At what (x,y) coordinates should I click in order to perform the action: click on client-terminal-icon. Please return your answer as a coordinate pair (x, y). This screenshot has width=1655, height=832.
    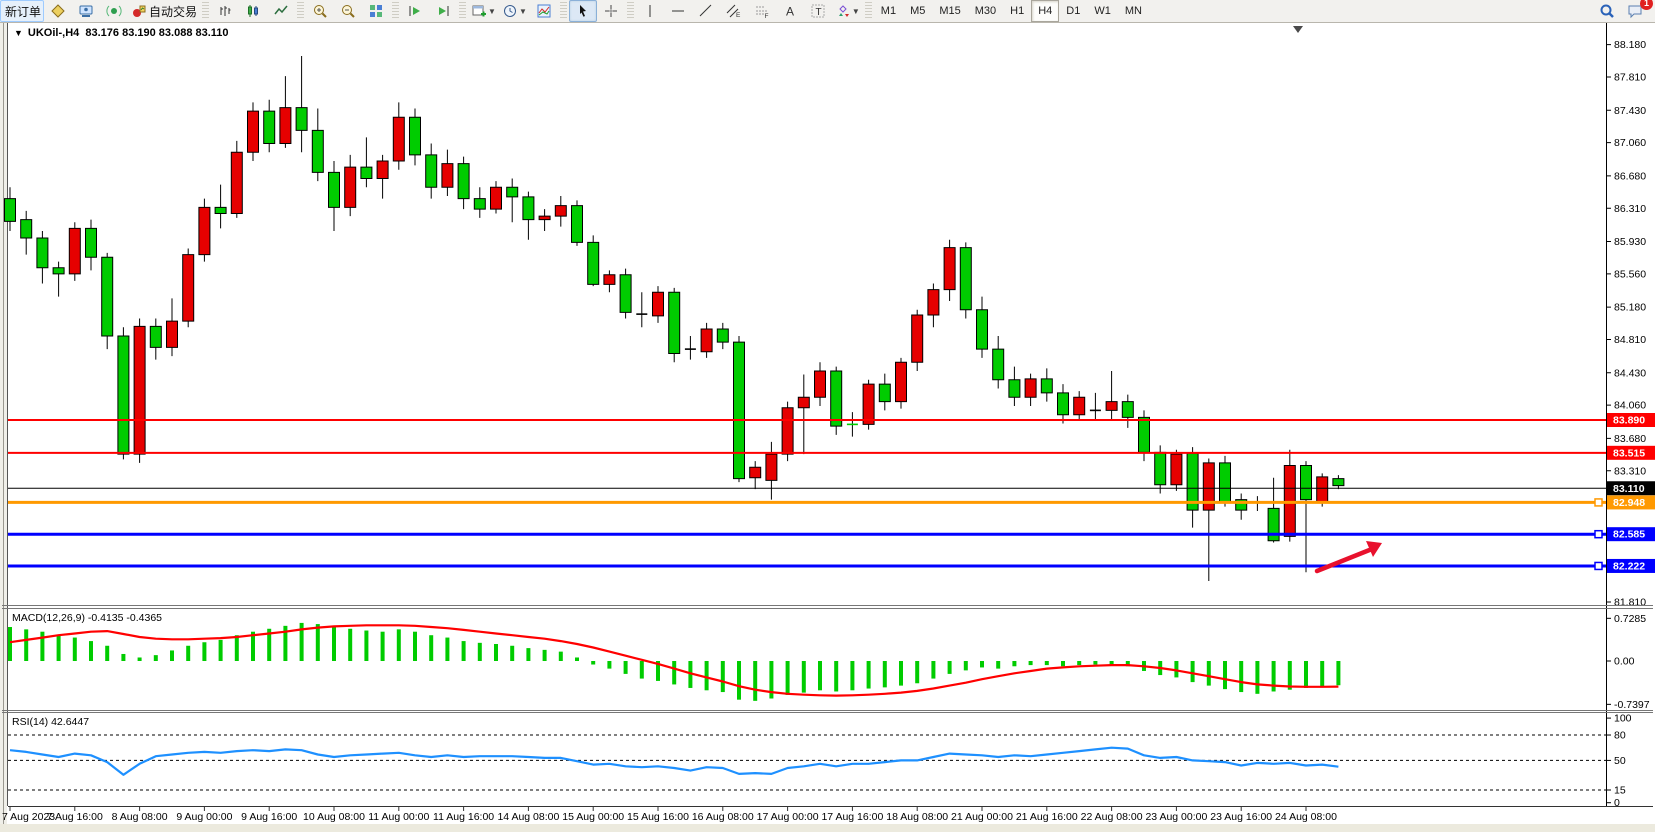
    Looking at the image, I should click on (86, 11).